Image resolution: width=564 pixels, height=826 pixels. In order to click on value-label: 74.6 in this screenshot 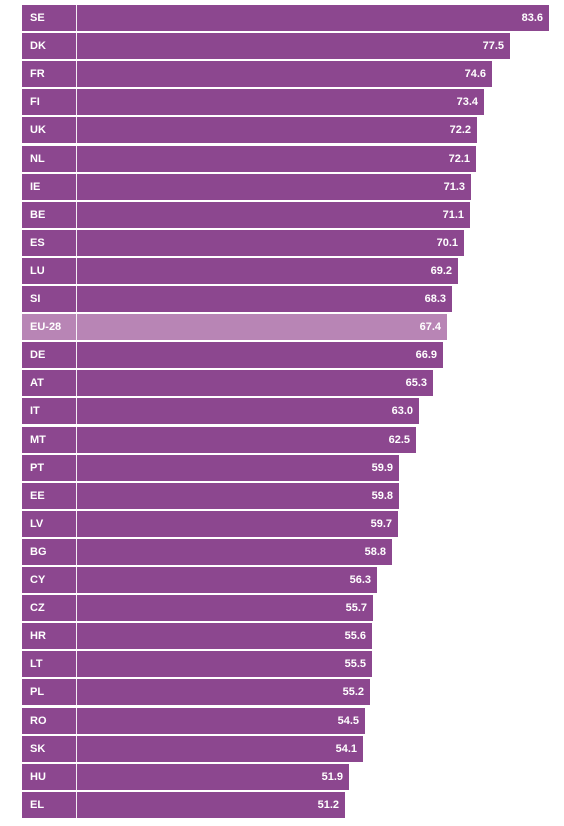, I will do `click(475, 74)`.